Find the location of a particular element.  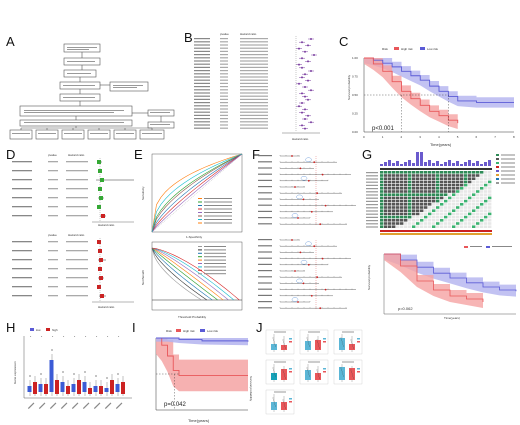

i-legend-low: Low risk is located at coordinates (213, 331).